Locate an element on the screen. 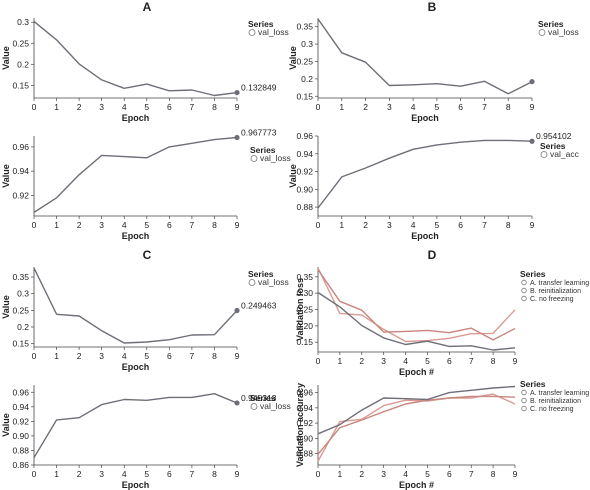  end-value-label-b2: 0.954102 is located at coordinates (554, 136).